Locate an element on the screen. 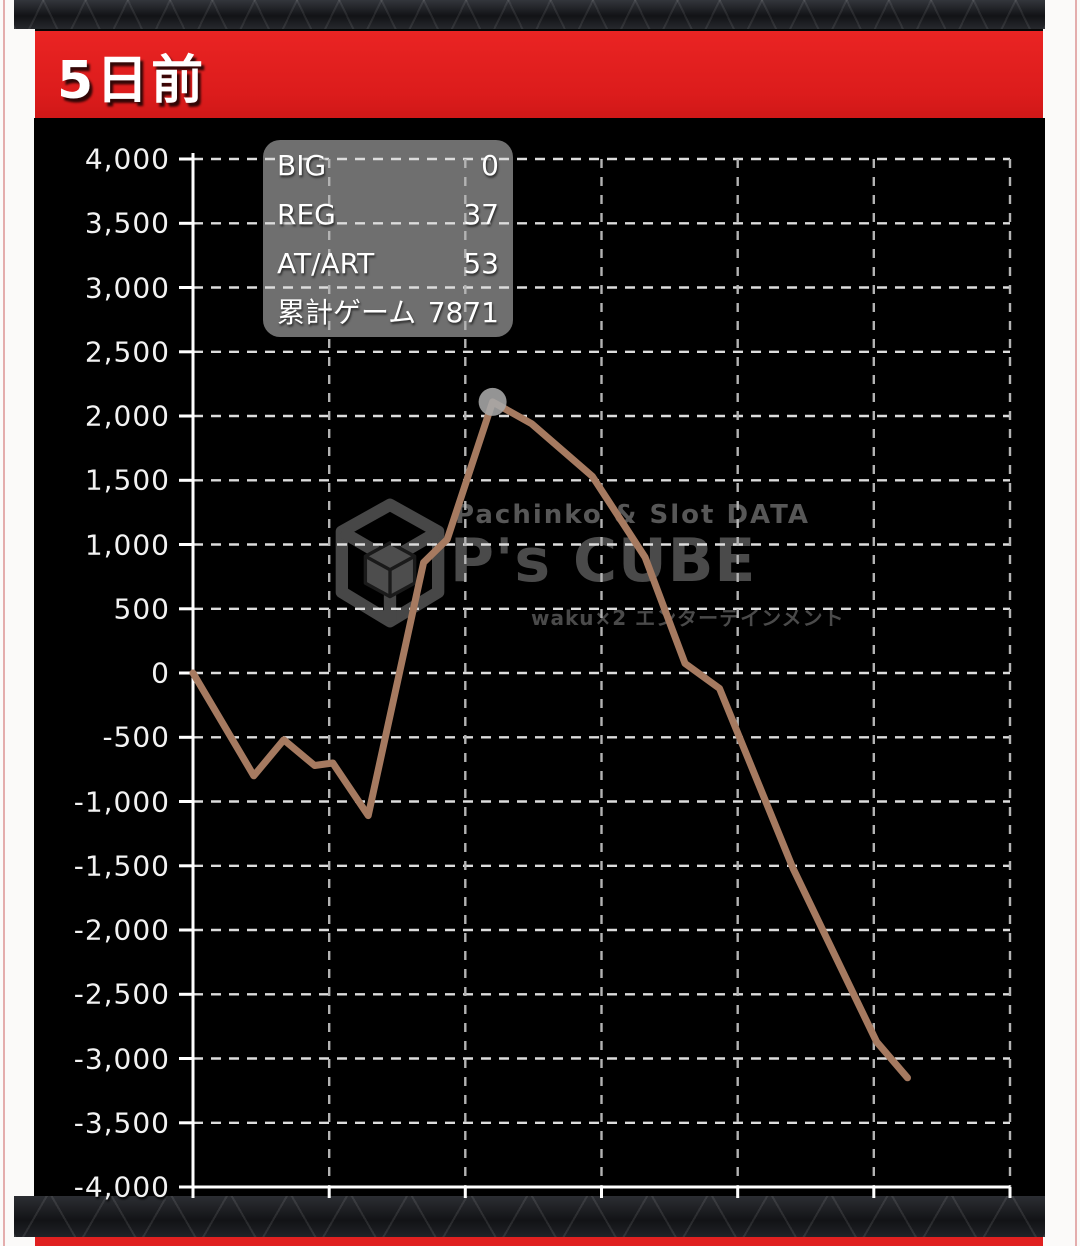  peak-marker is located at coordinates (492, 401).